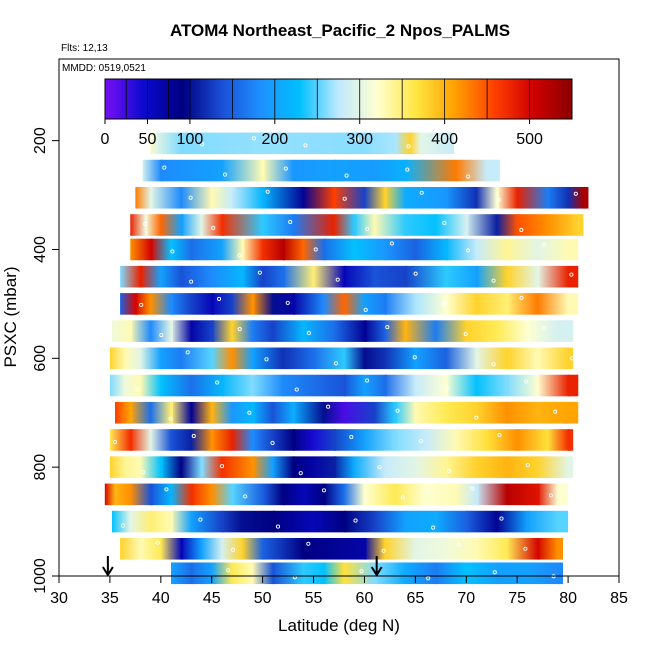 The height and width of the screenshot is (650, 650). I want to click on x-tick-label: 35, so click(110, 598).